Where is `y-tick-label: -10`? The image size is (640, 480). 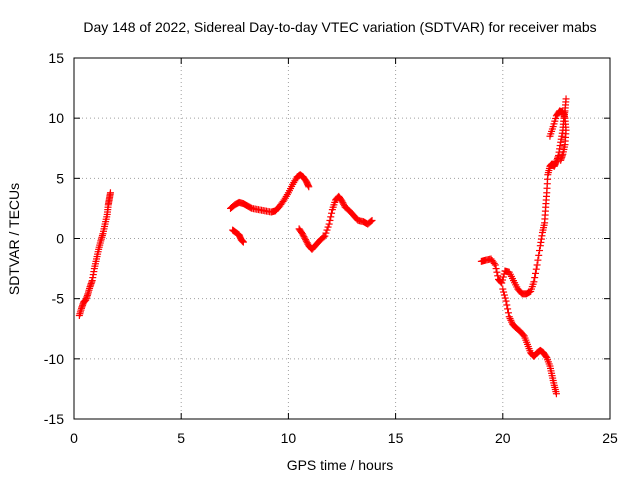 y-tick-label: -10 is located at coordinates (54, 359).